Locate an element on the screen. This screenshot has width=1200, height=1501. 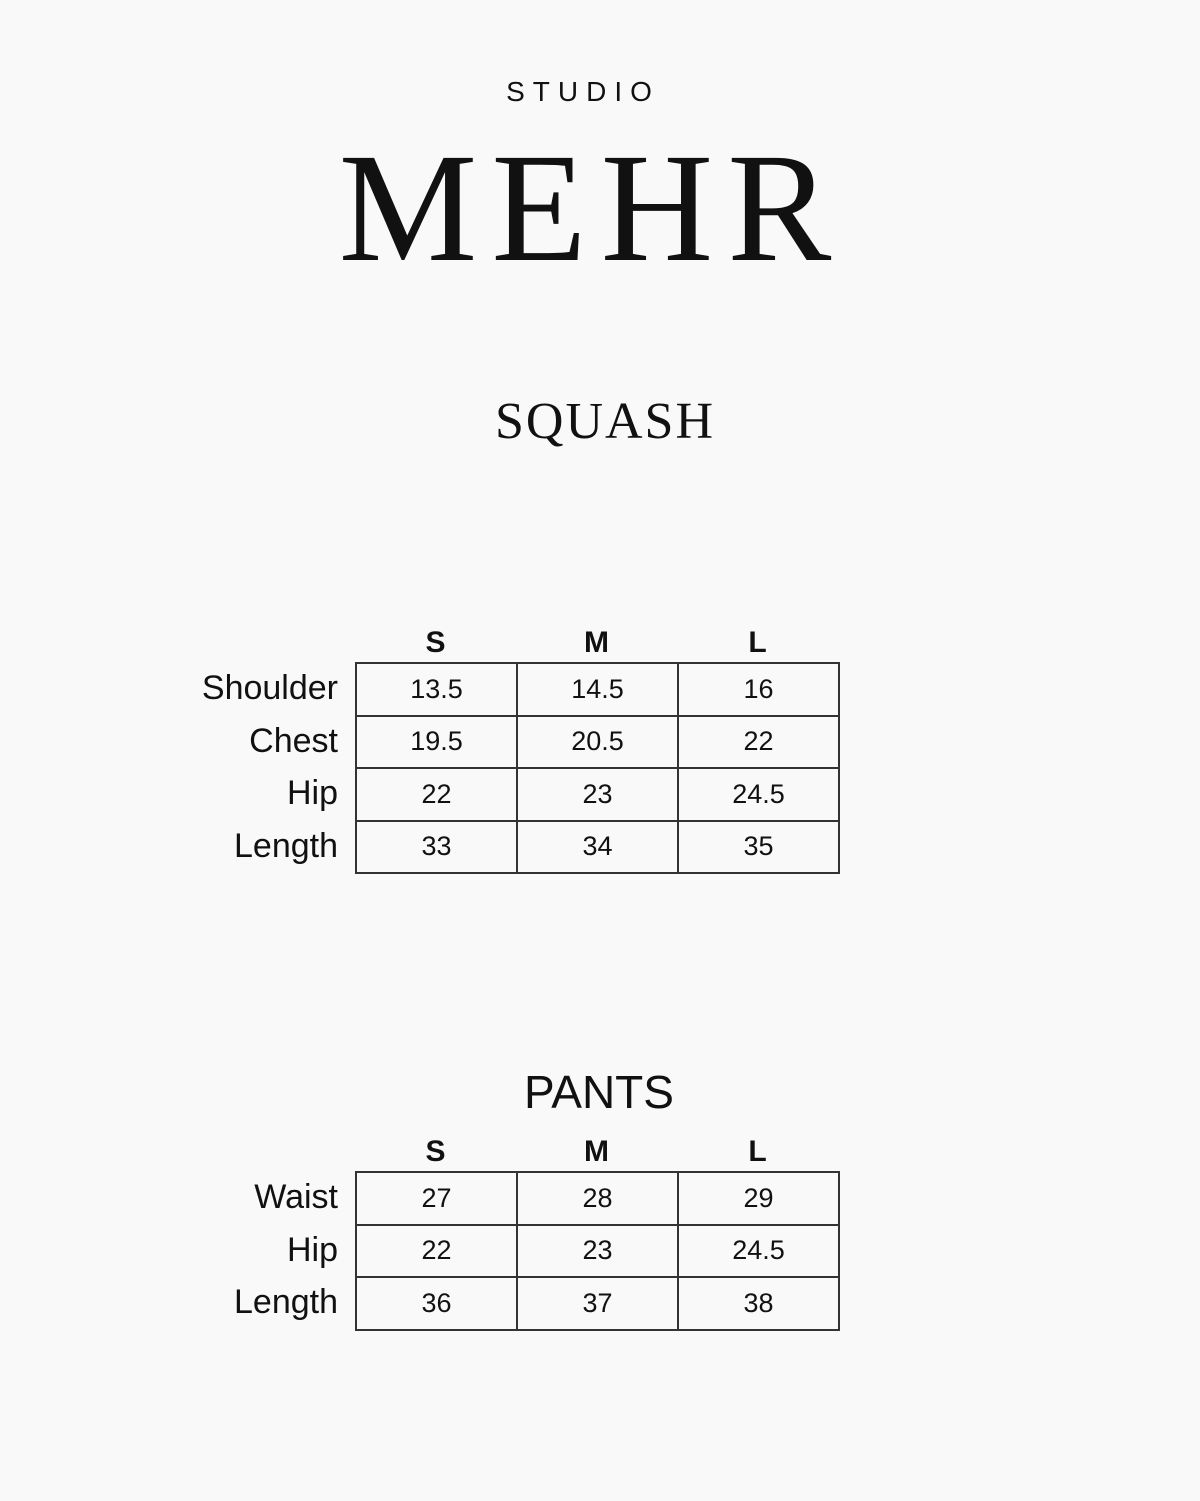
size-value: 33 is located at coordinates (436, 846).